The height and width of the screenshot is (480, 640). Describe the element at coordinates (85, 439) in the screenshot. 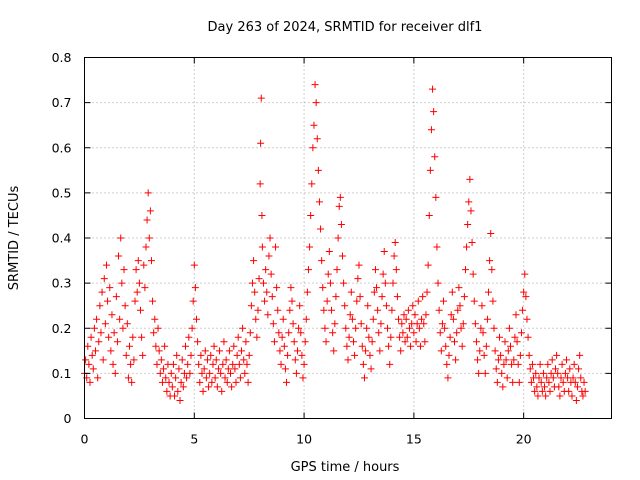

I see `x-tick-label: 0` at that location.